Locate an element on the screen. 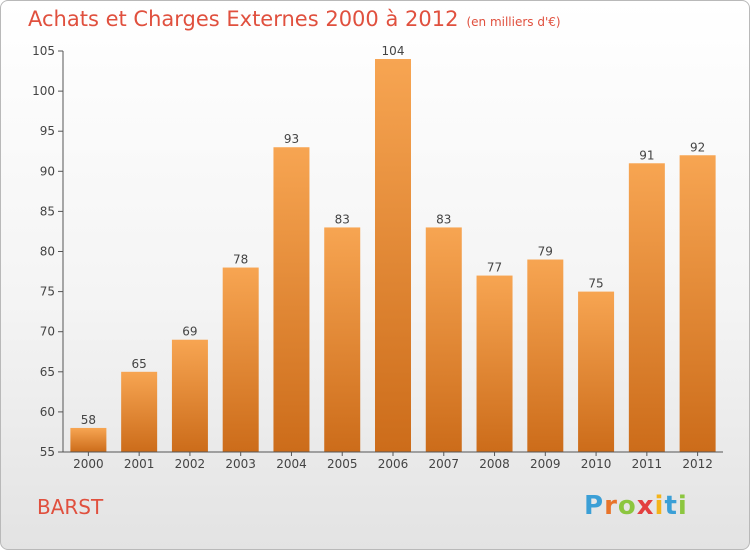  bar-2009 is located at coordinates (545, 355).